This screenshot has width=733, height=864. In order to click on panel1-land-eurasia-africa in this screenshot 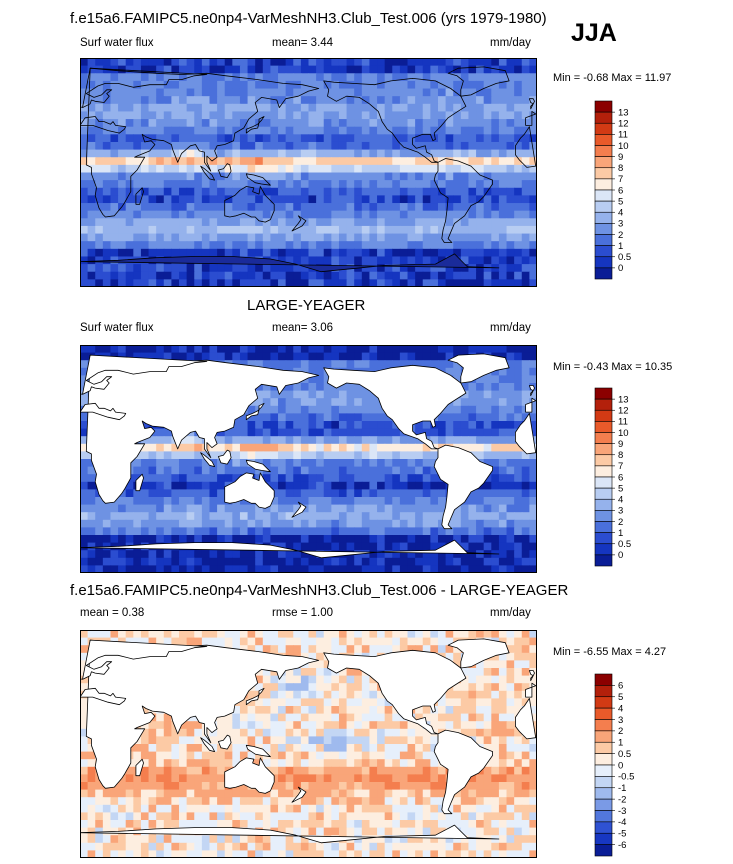, I will do `click(531, 118)`.